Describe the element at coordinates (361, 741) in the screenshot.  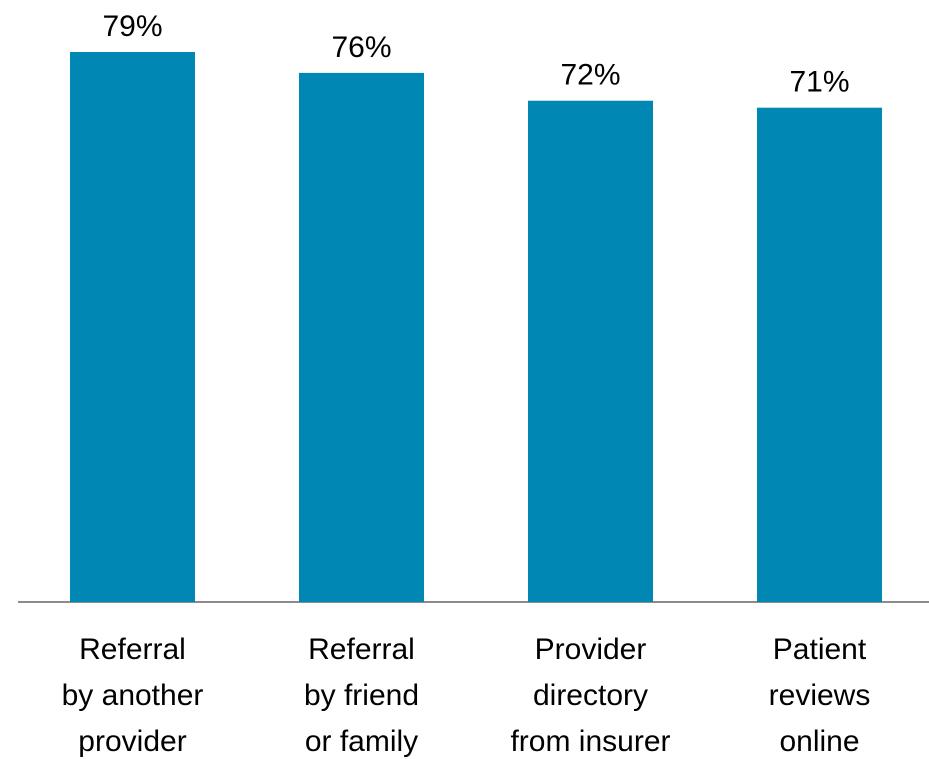
I see `x-tick-label: or family` at that location.